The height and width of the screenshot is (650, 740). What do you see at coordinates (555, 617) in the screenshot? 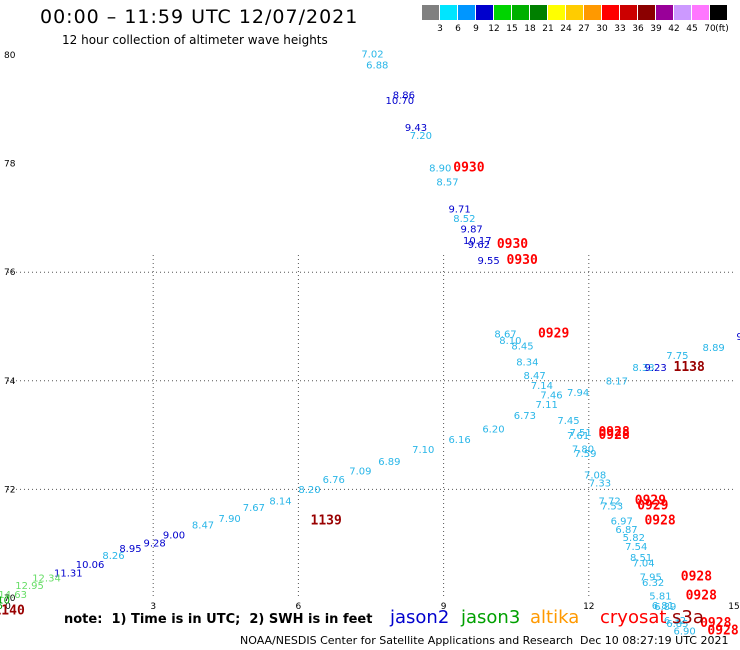
I see `legend-altika: altika` at bounding box center [555, 617].